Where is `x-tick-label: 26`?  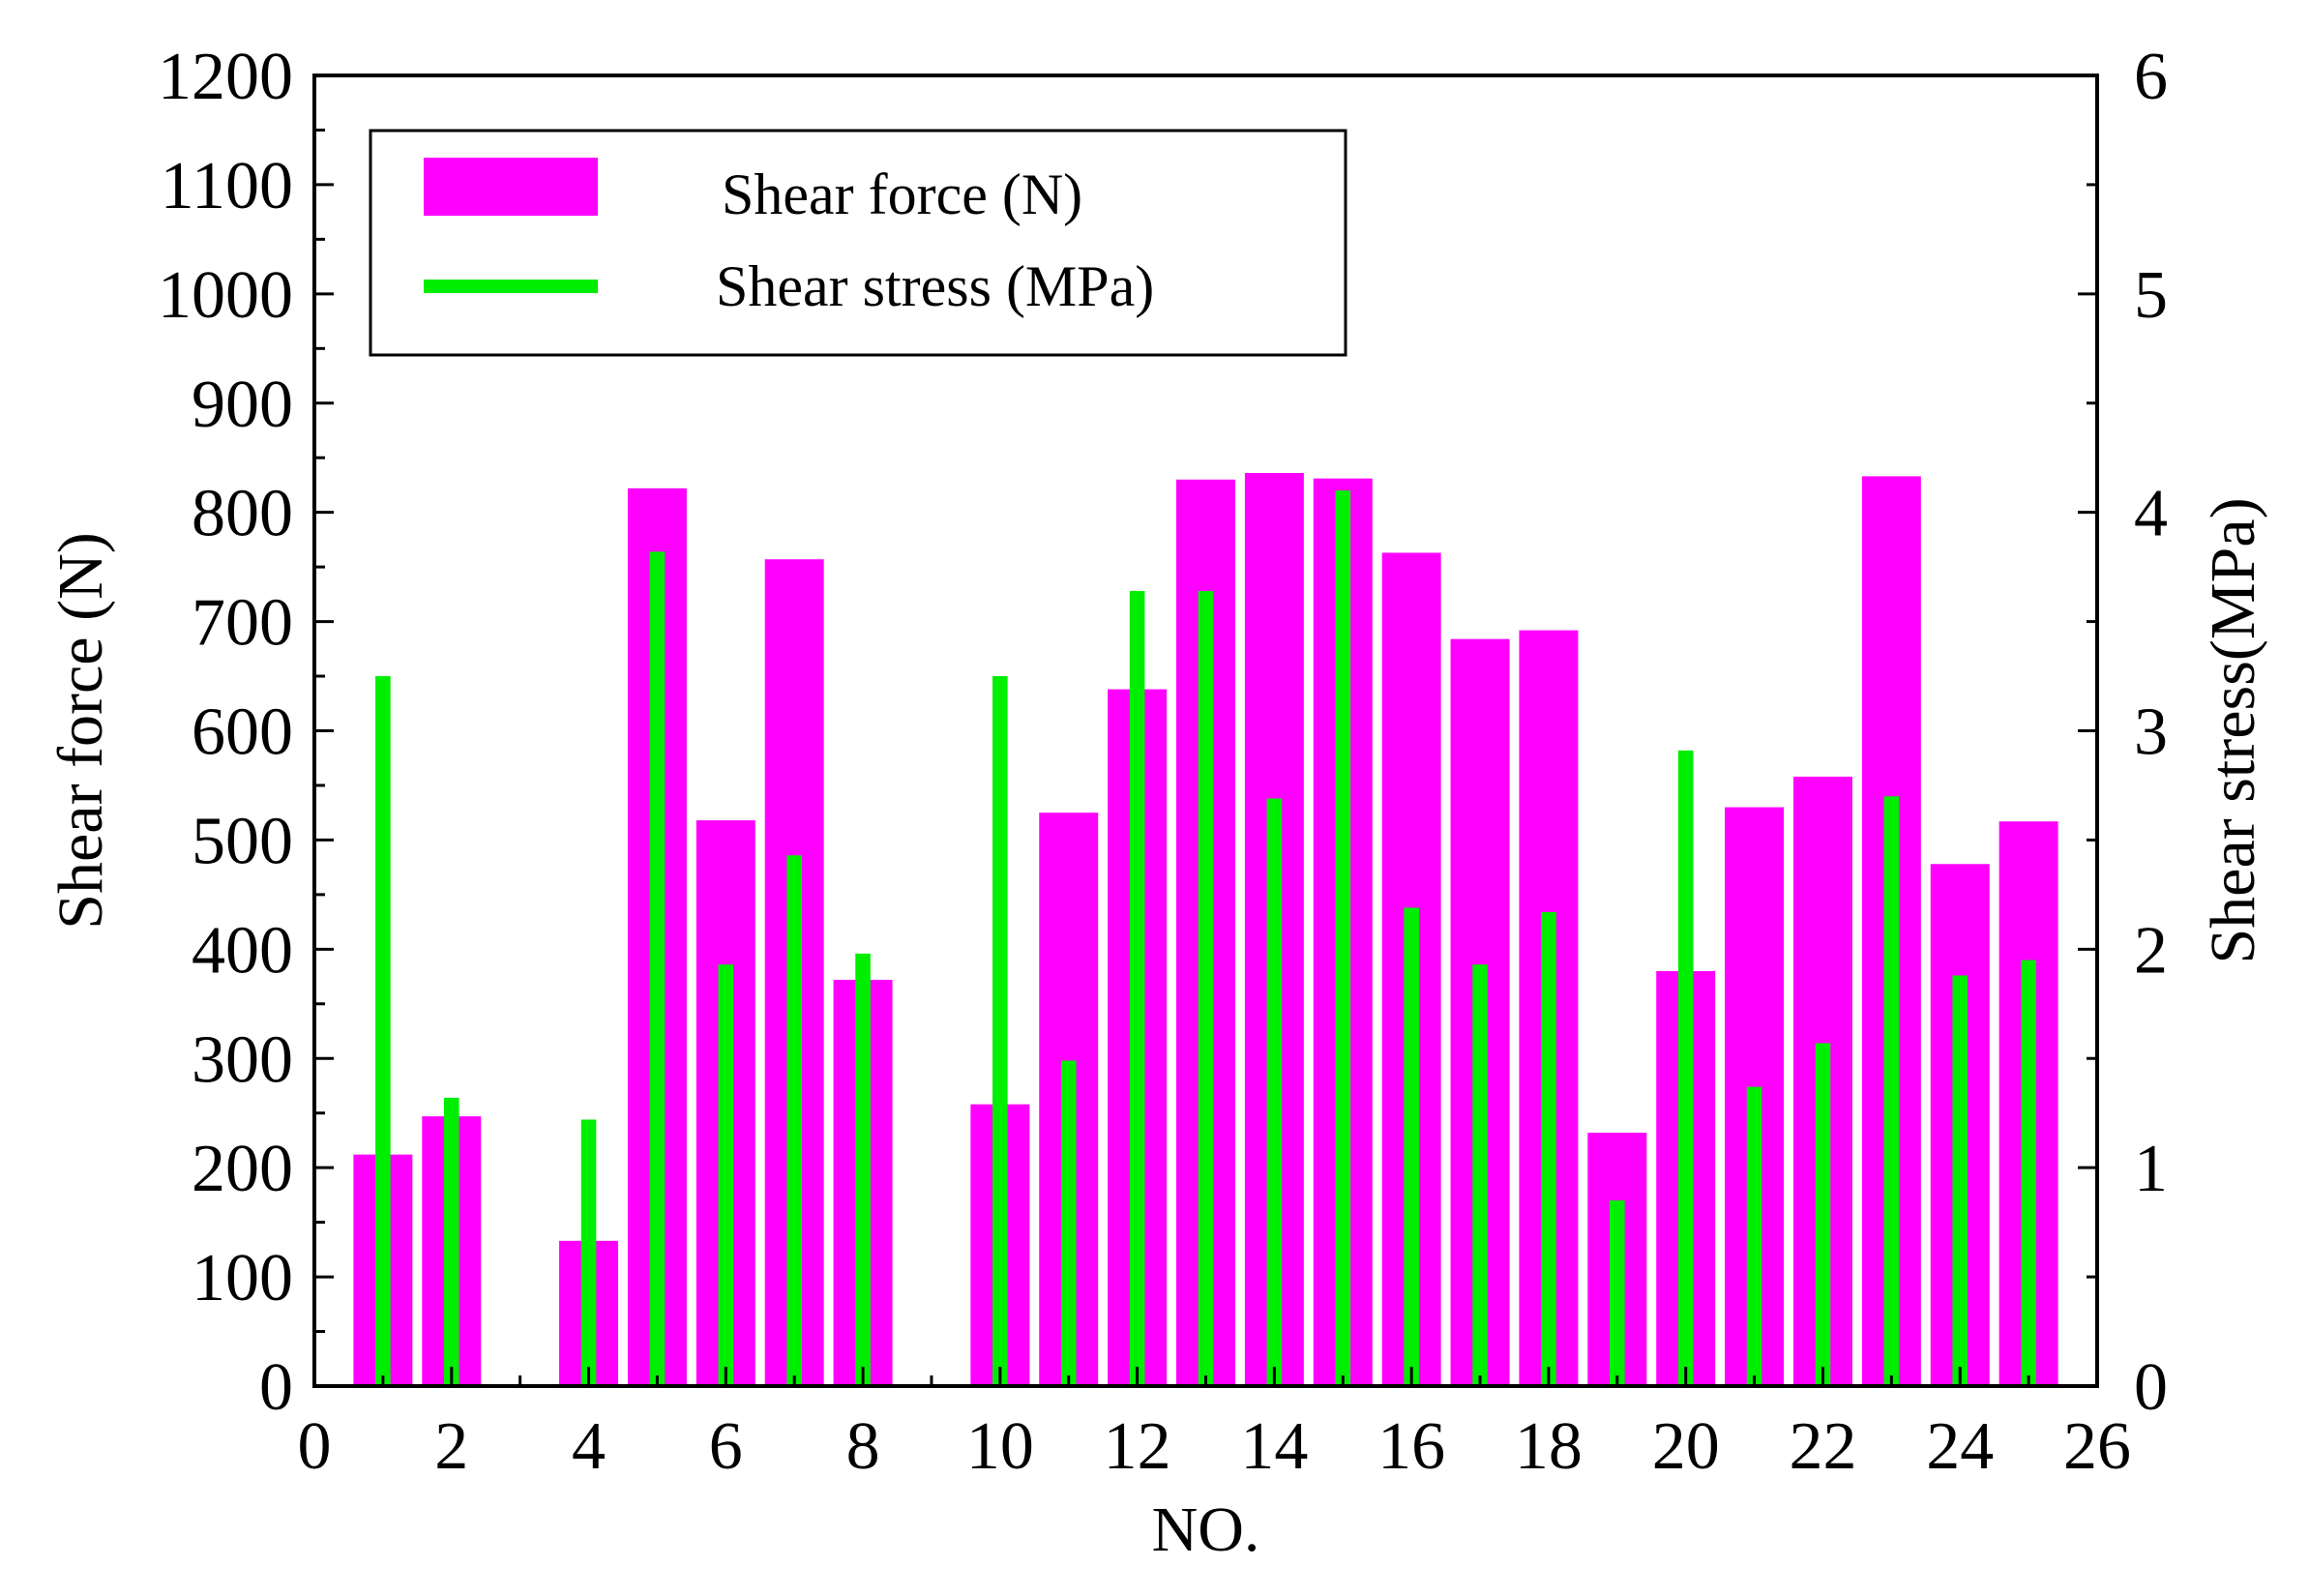
x-tick-label: 26 is located at coordinates (2097, 1446).